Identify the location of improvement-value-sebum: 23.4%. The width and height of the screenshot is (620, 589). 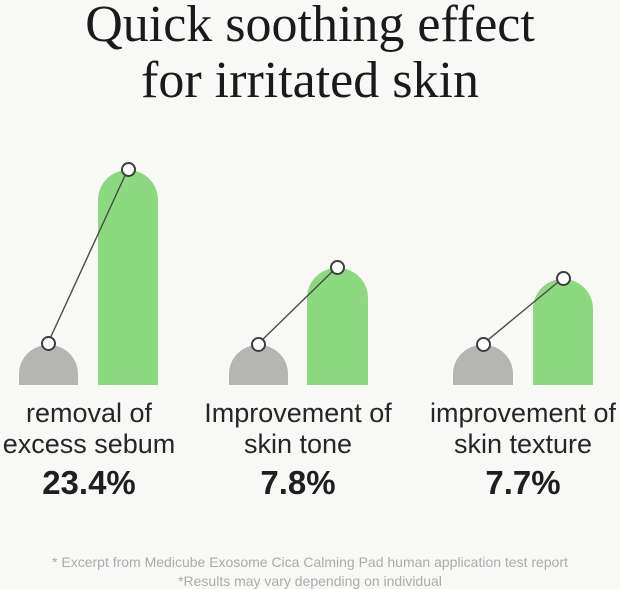
(89, 482).